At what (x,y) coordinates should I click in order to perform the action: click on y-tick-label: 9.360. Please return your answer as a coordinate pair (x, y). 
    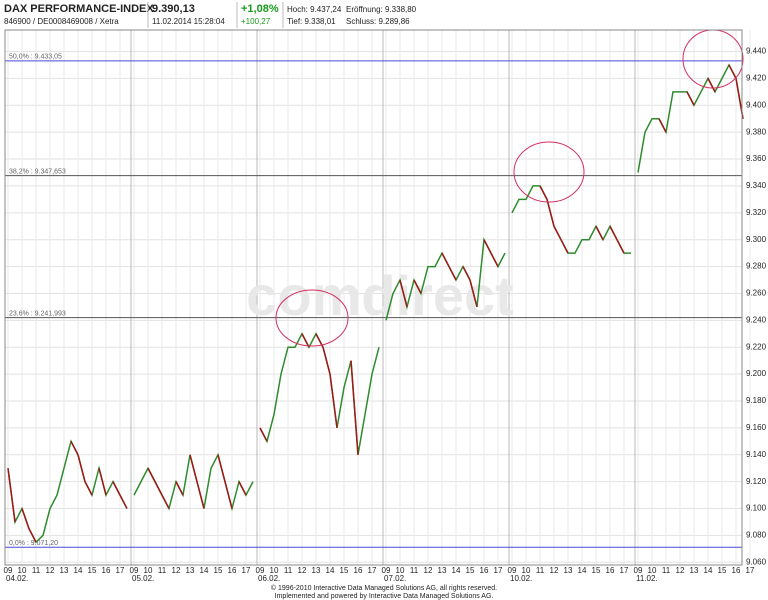
    Looking at the image, I should click on (756, 158).